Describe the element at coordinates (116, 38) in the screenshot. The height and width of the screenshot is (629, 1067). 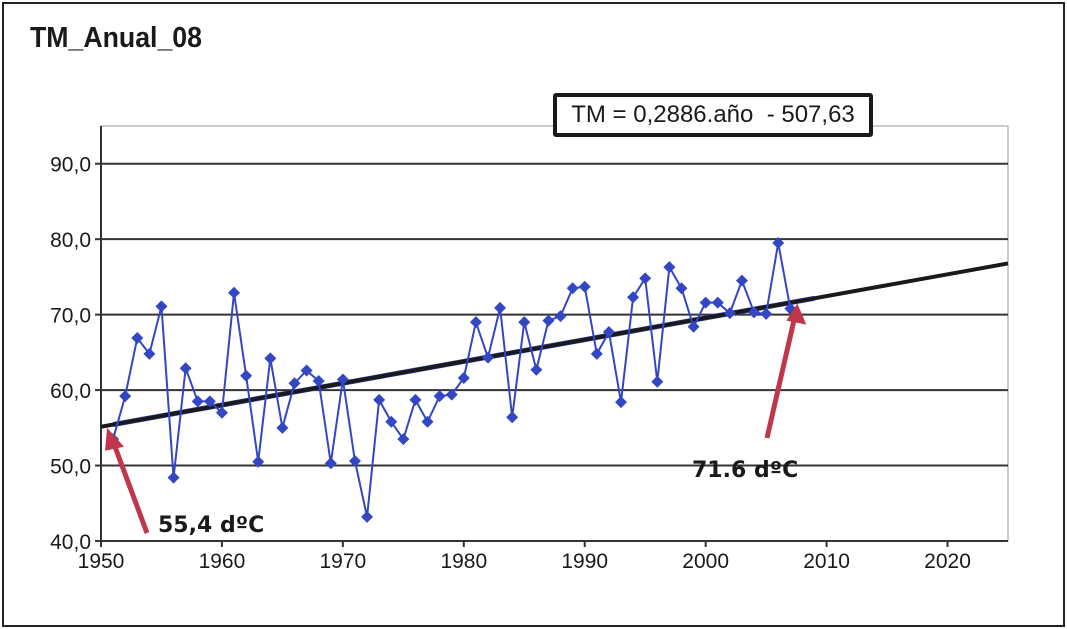
I see `chart-title: TM_Anual_08` at that location.